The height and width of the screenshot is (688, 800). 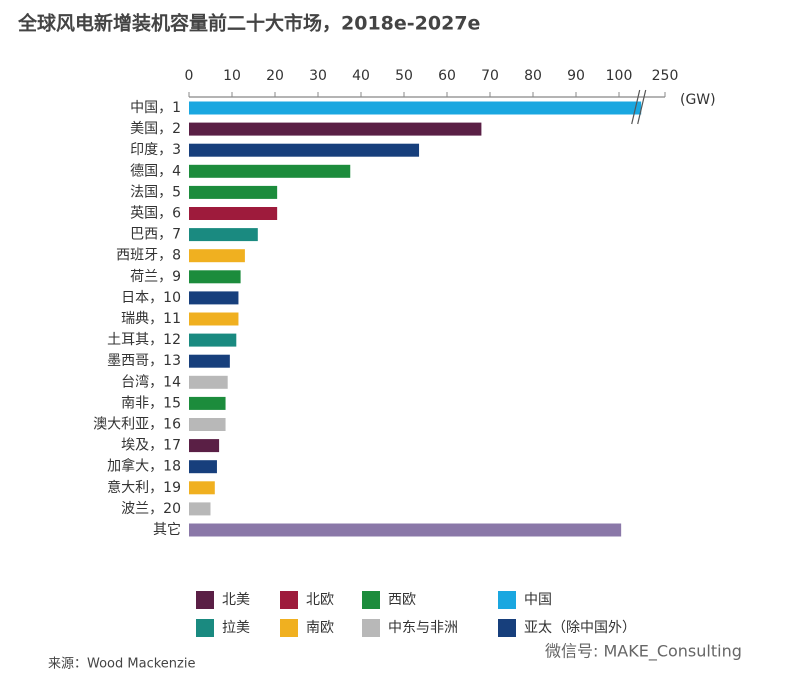 I want to click on x-tick-label: 30, so click(x=318, y=76).